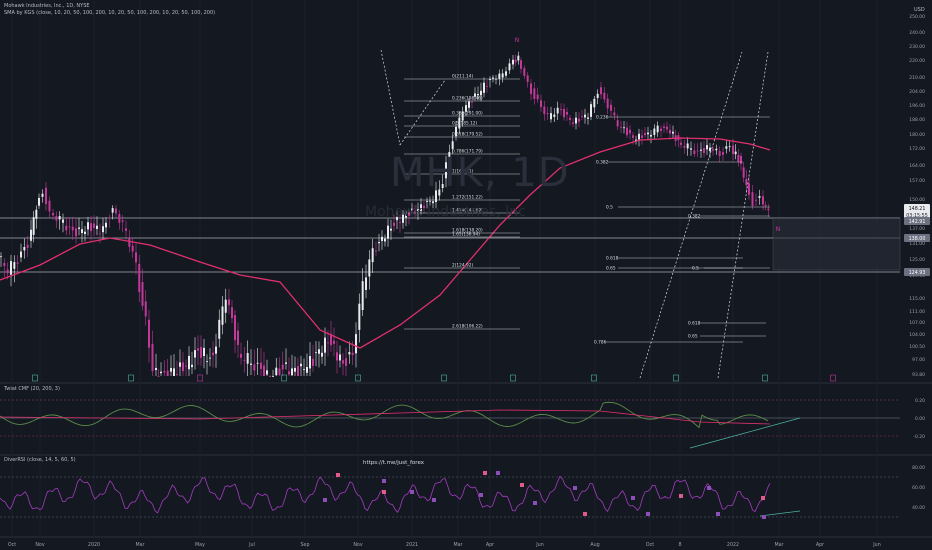  I want to click on pattern-label-top: N, so click(517, 40).